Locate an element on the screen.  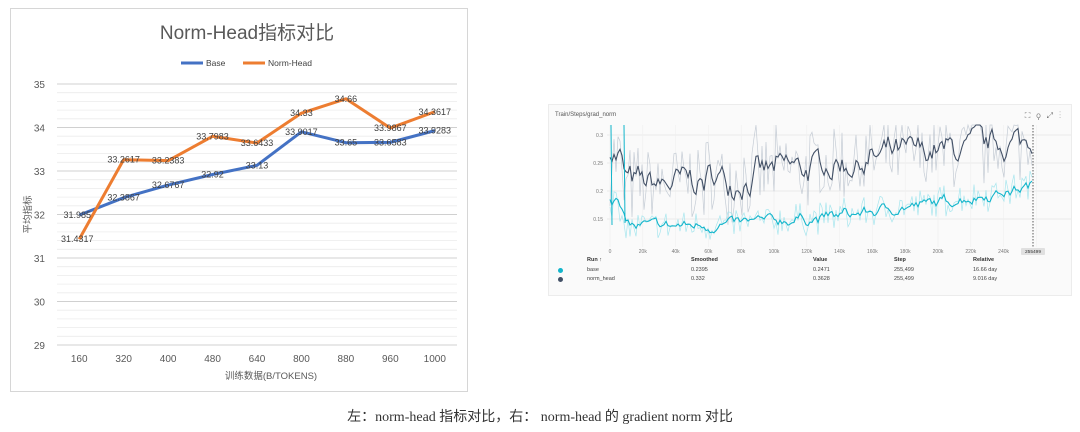
x-tick-label: 140k is located at coordinates (839, 252).